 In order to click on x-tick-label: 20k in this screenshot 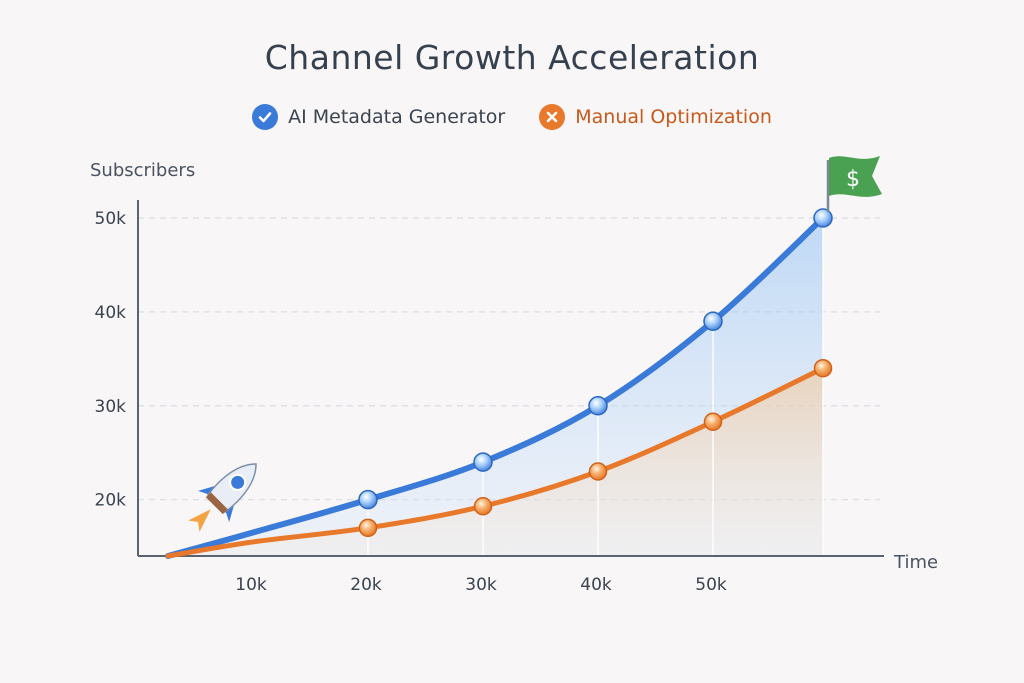, I will do `click(366, 585)`.